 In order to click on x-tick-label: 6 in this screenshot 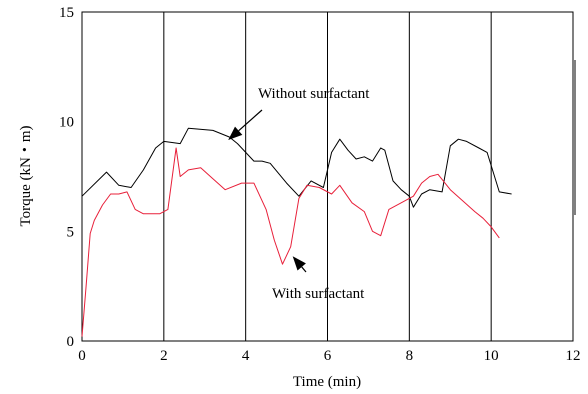, I will do `click(328, 356)`.